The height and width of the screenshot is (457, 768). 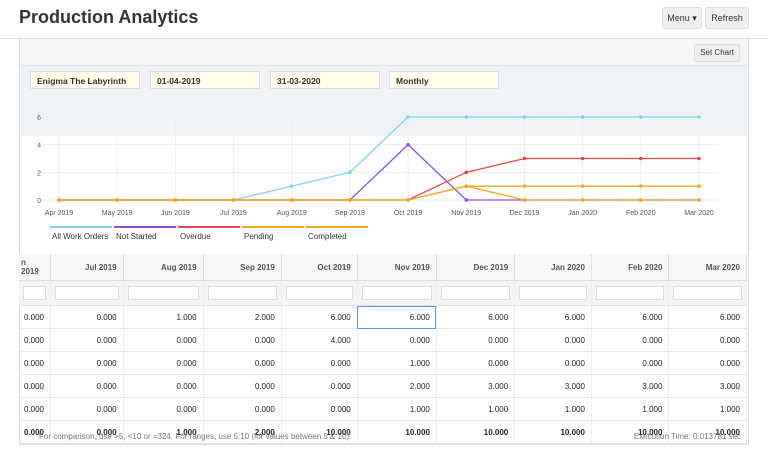 I want to click on y-tick-label: 4, so click(x=39, y=146).